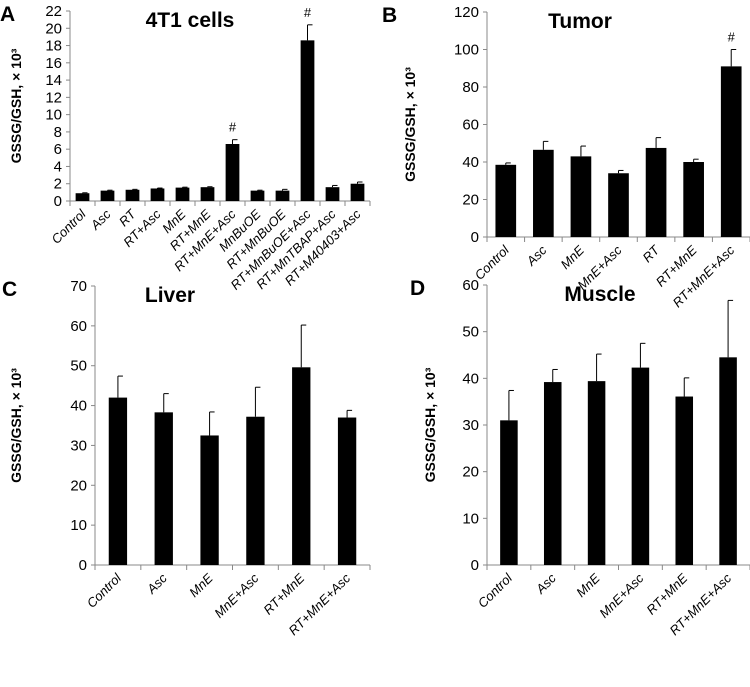  What do you see at coordinates (257, 195) in the screenshot?
I see `bar-mnbuoe` at bounding box center [257, 195].